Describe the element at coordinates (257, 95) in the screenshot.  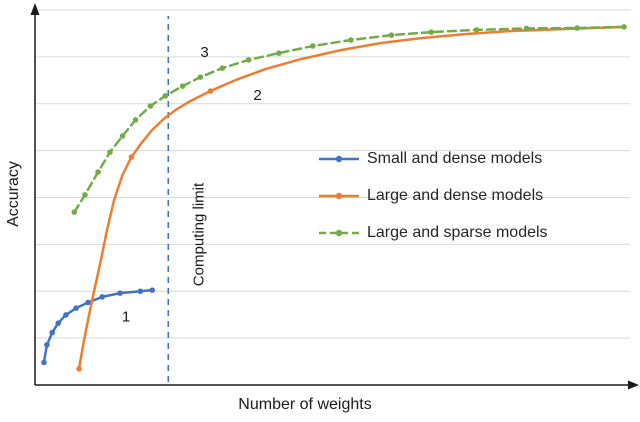
I see `curve-annotation: 2` at that location.